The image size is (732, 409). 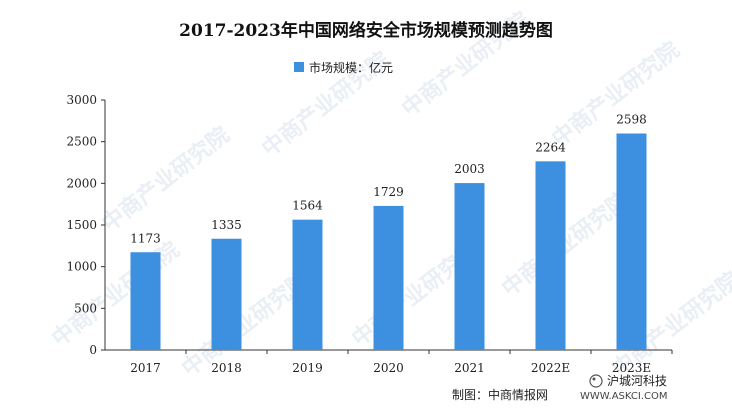 I want to click on legend: 市场规模：亿元, so click(x=343, y=67).